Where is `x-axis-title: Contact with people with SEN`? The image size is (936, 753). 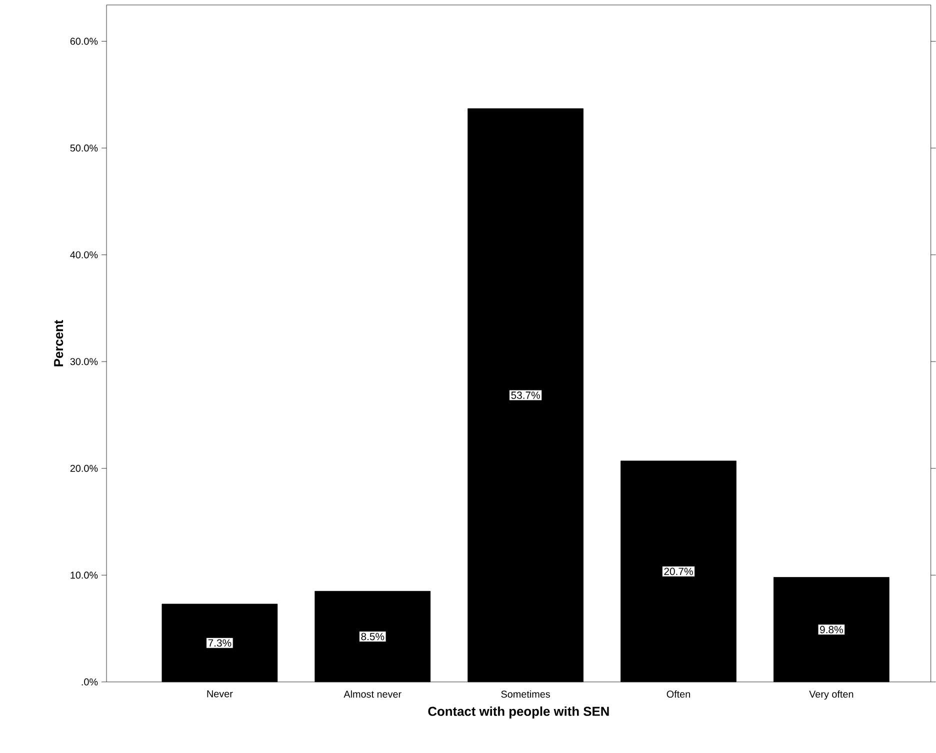
x-axis-title: Contact with people with SEN is located at coordinates (518, 712).